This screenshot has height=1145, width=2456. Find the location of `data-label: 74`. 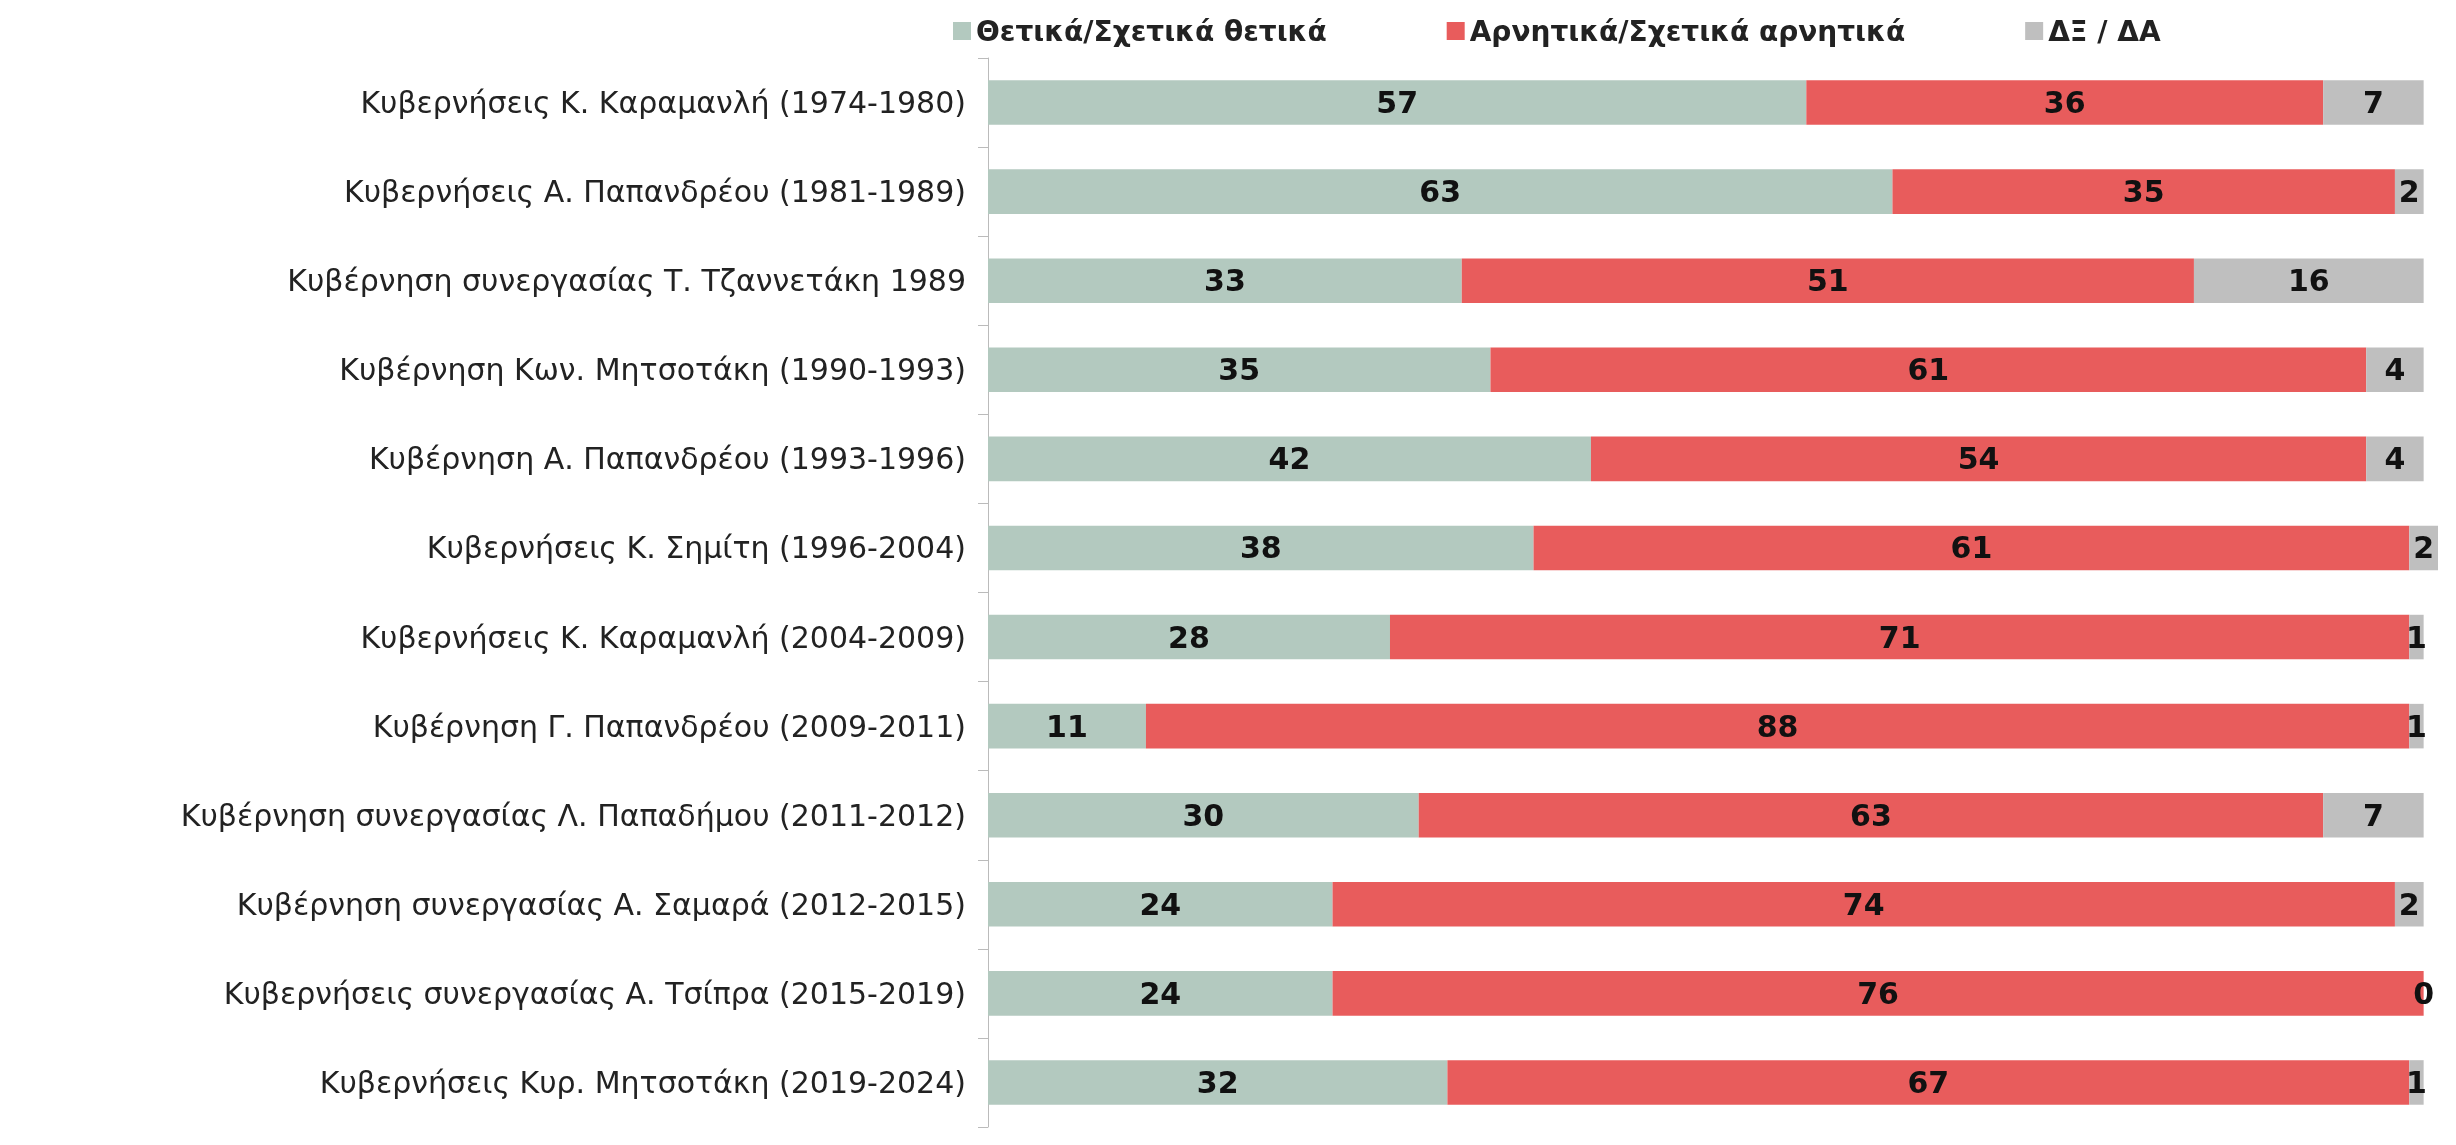

data-label: 74 is located at coordinates (1863, 904).